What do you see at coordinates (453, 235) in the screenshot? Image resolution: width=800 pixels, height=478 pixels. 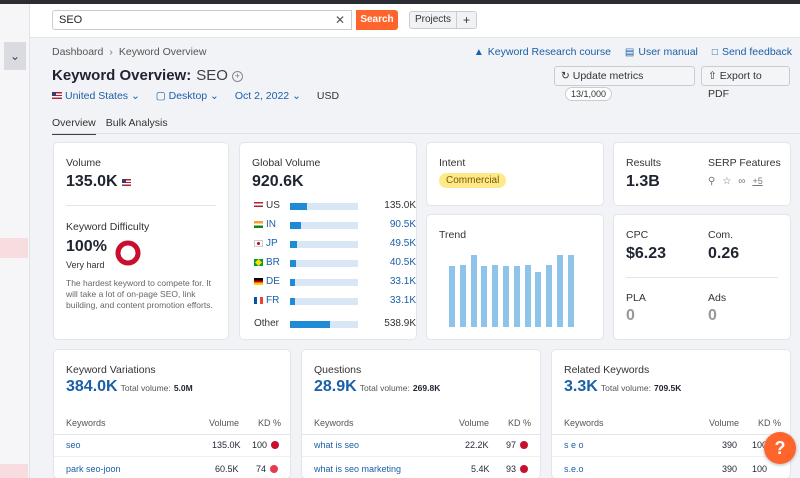 I see `trend-label: Trend` at bounding box center [453, 235].